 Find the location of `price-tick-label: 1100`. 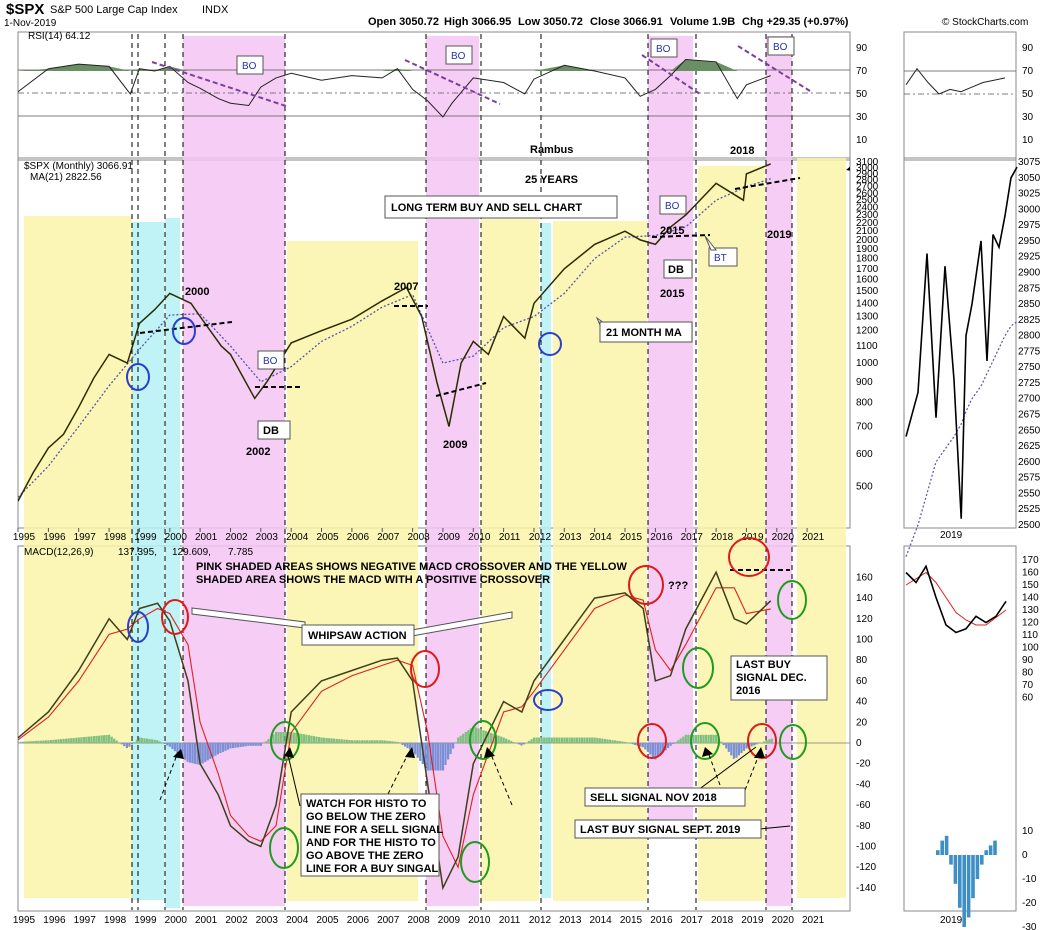

price-tick-label: 1100 is located at coordinates (867, 346).